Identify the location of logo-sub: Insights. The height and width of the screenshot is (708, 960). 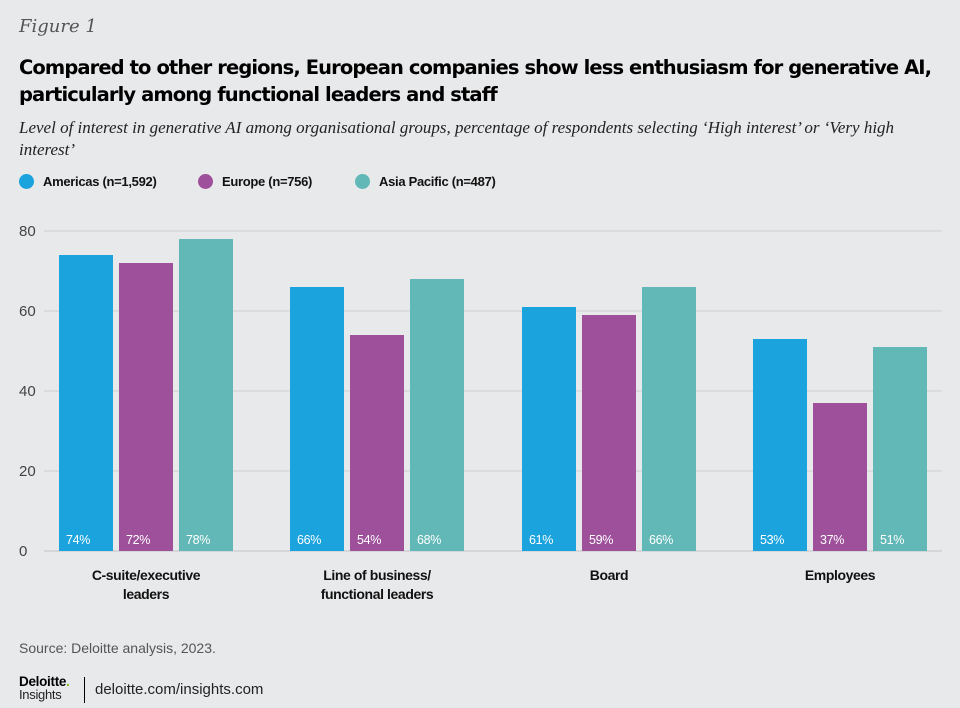
(40, 694).